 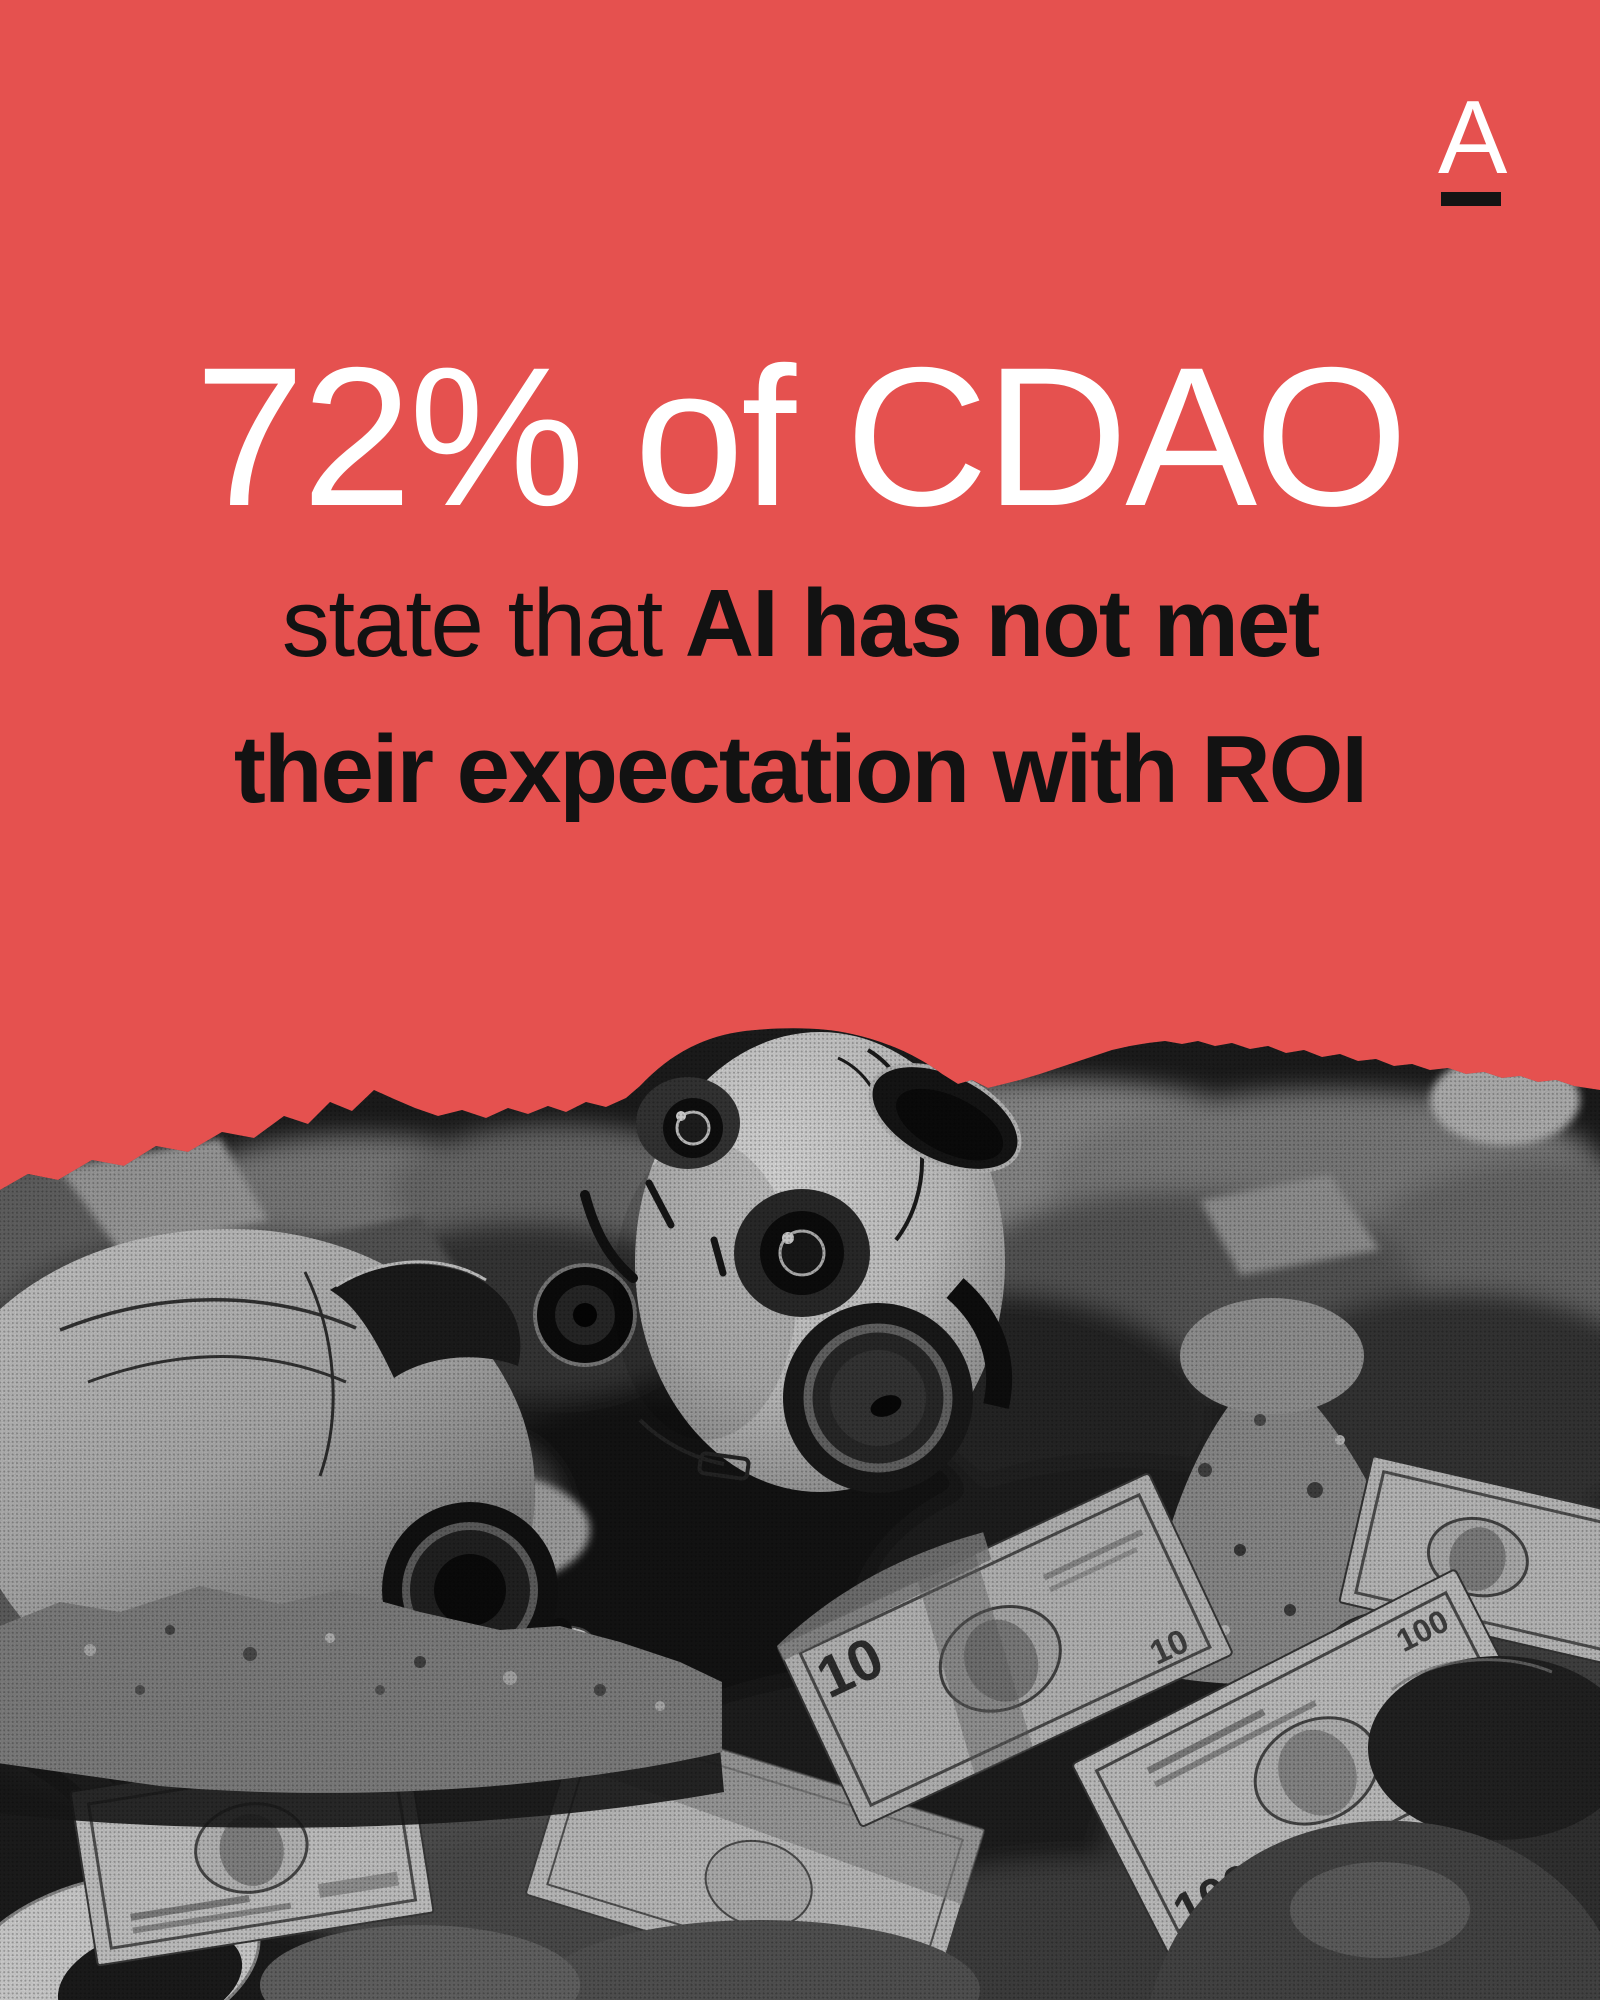 I want to click on subheadline-line-1: state that AI has not met, so click(x=800, y=624).